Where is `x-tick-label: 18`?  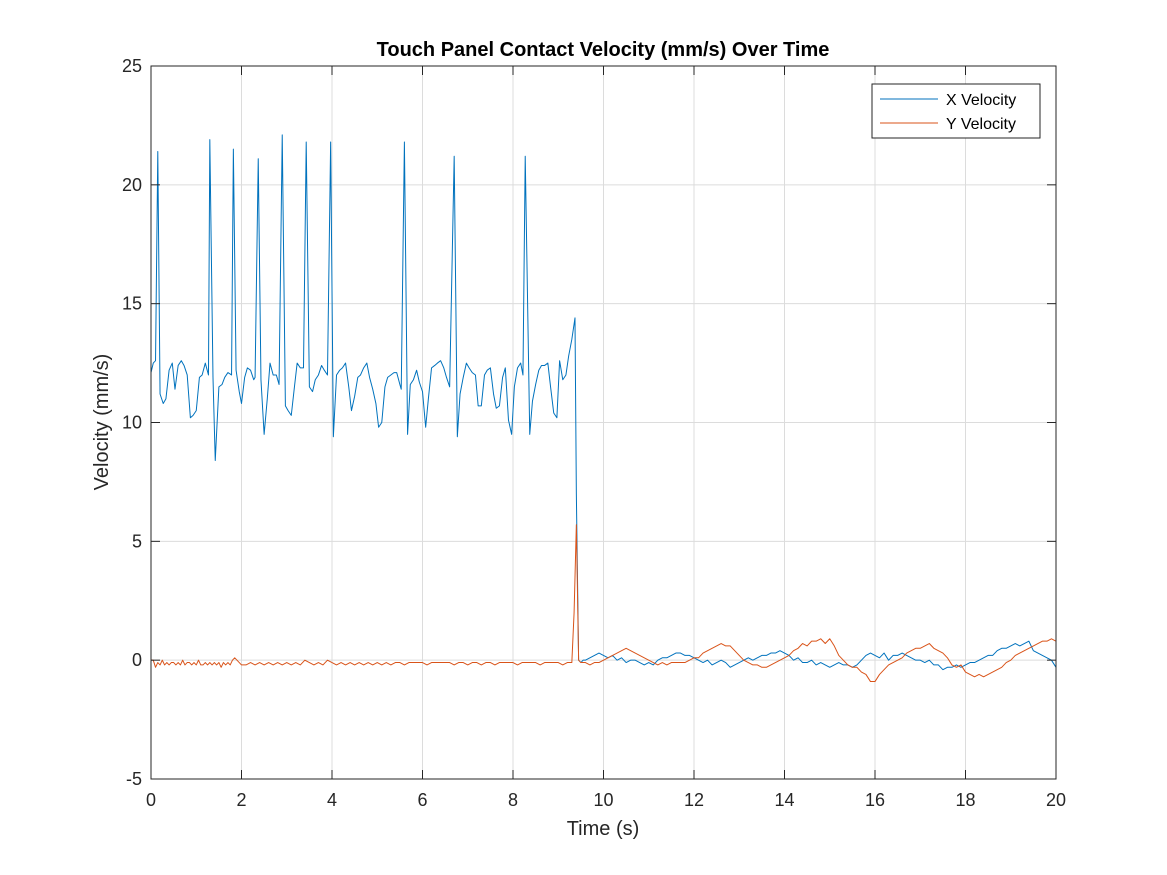 x-tick-label: 18 is located at coordinates (965, 800).